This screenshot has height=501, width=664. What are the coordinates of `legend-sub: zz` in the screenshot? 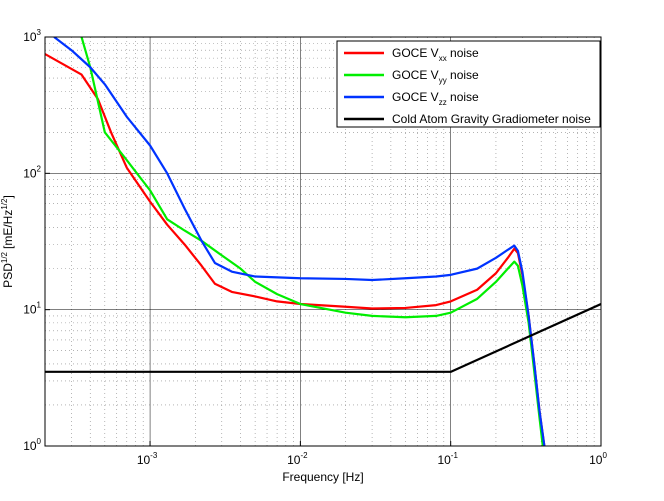 It's located at (443, 102).